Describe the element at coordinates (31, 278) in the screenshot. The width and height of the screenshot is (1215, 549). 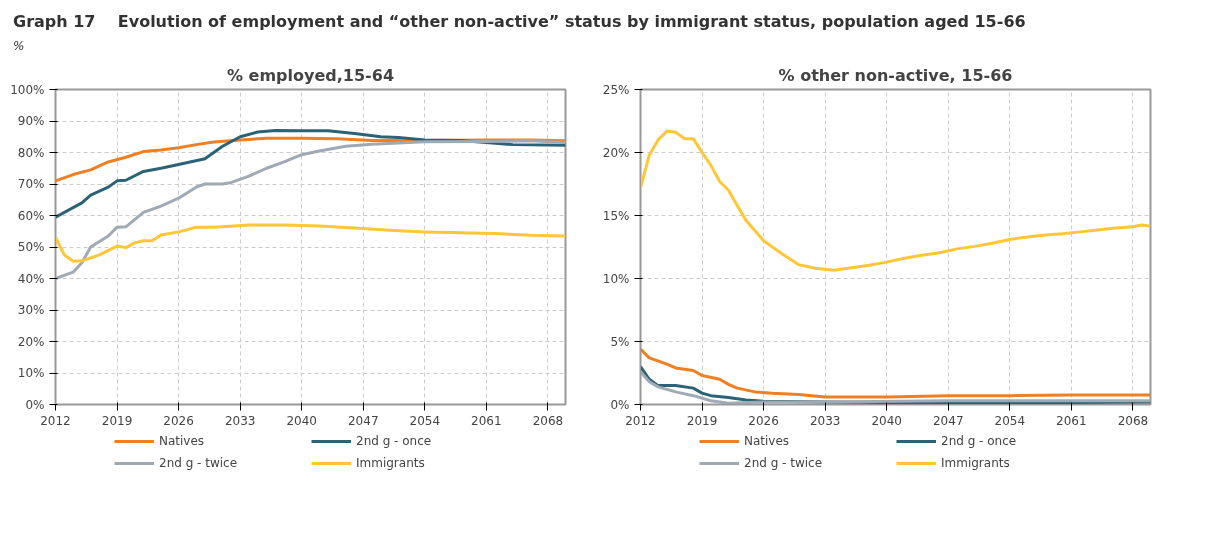
I see `y-tick-label: 40%` at that location.